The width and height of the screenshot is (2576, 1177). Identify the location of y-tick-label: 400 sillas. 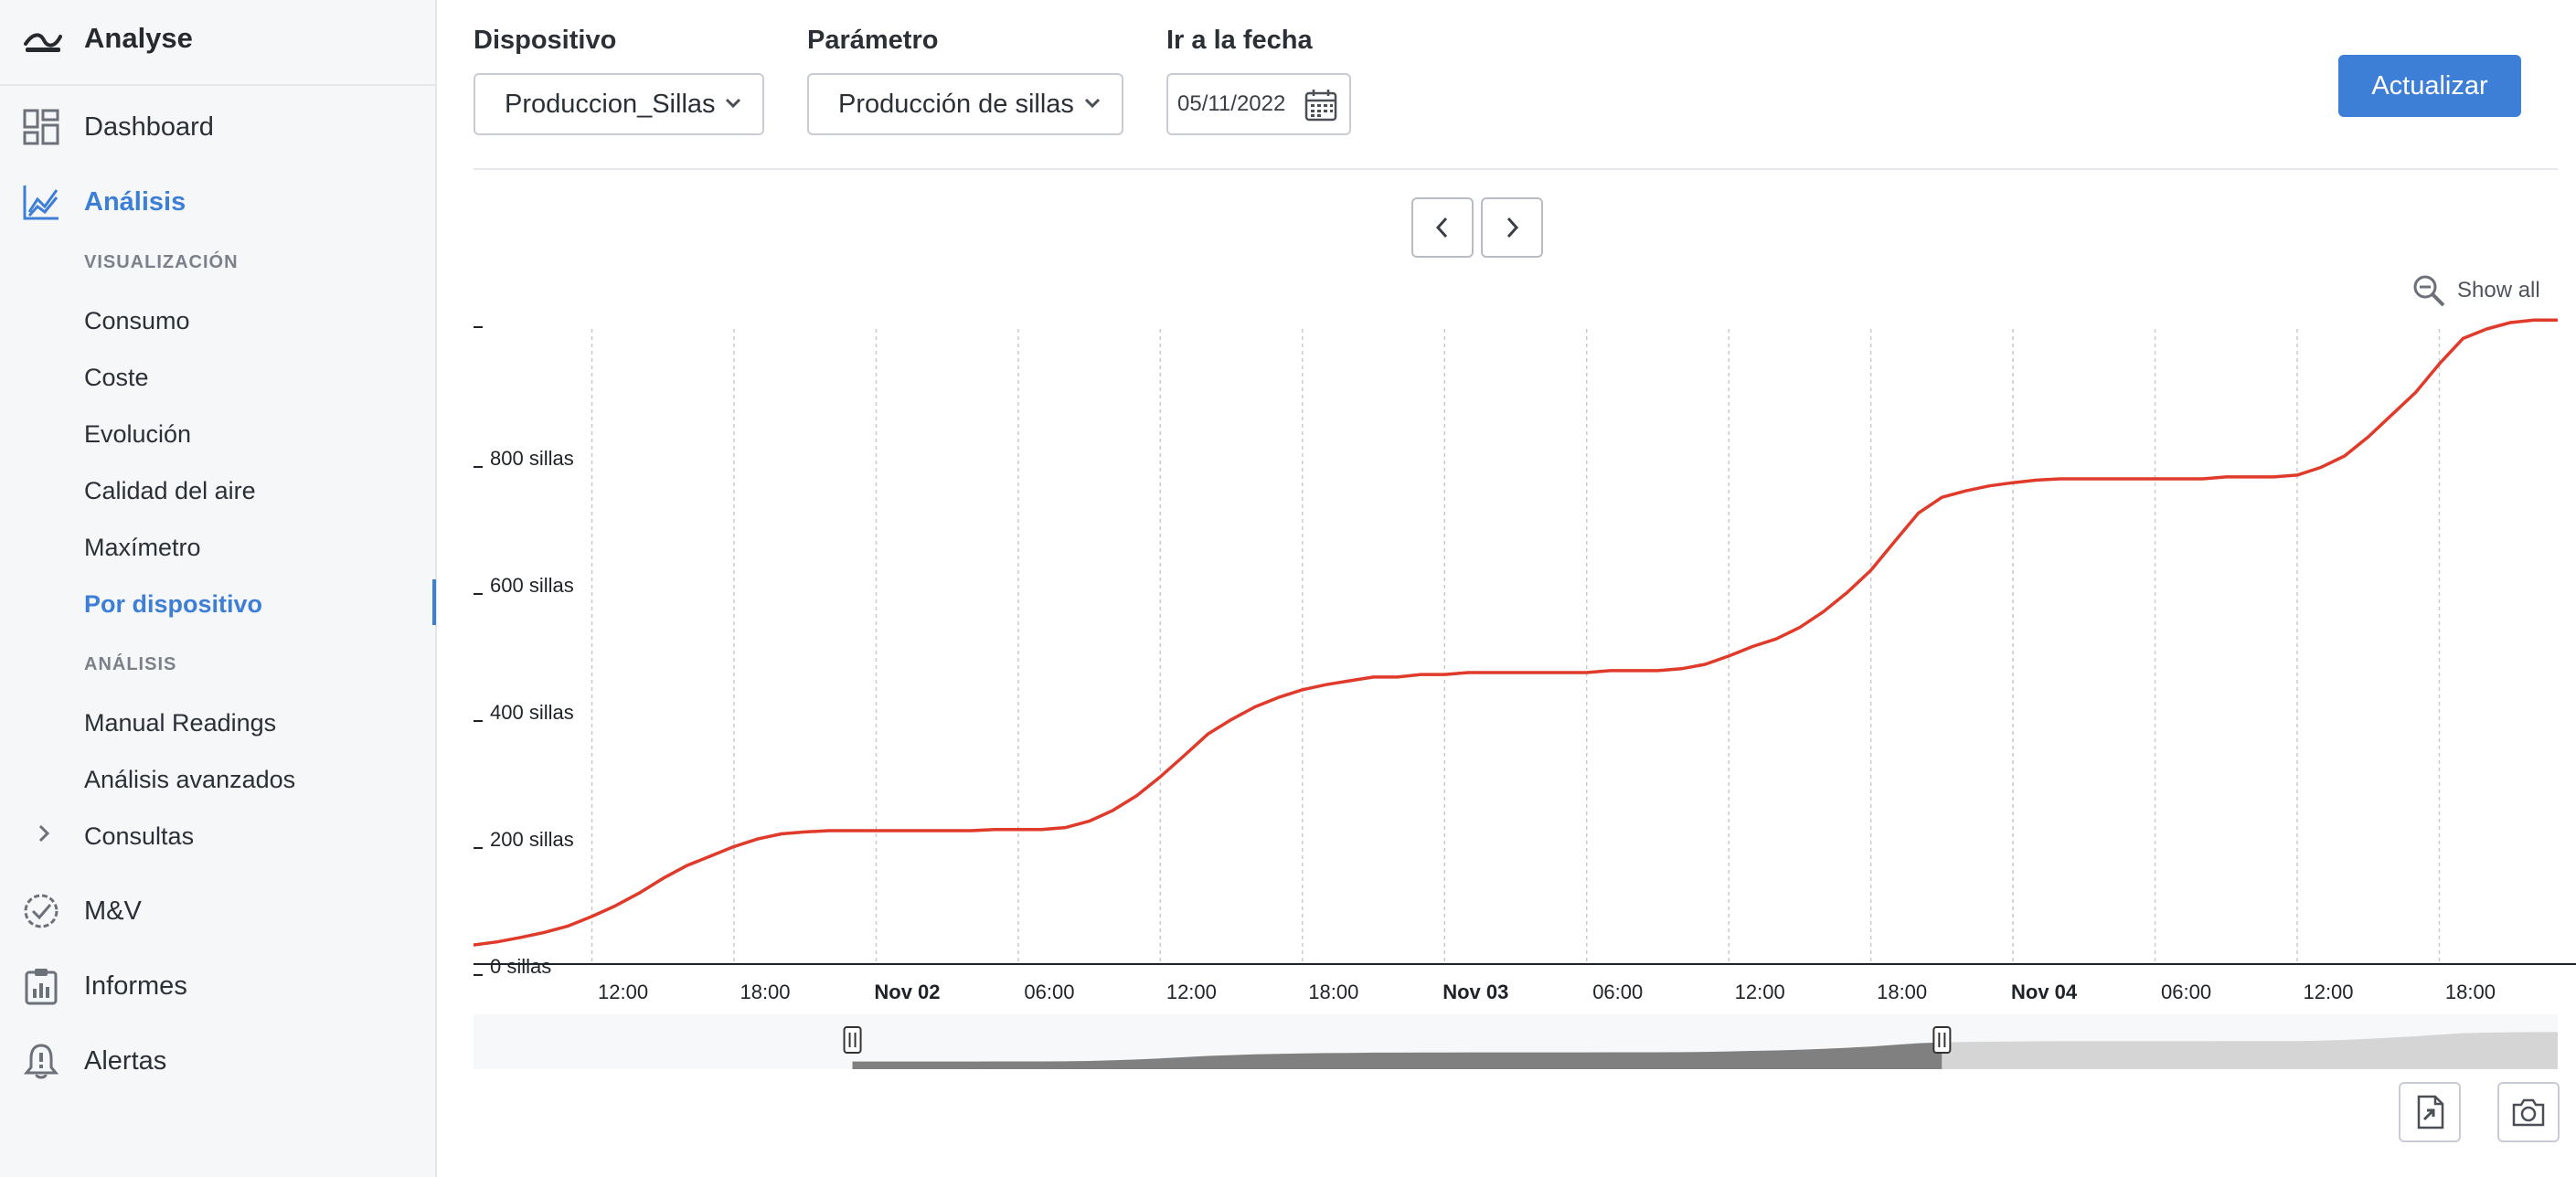
(532, 713).